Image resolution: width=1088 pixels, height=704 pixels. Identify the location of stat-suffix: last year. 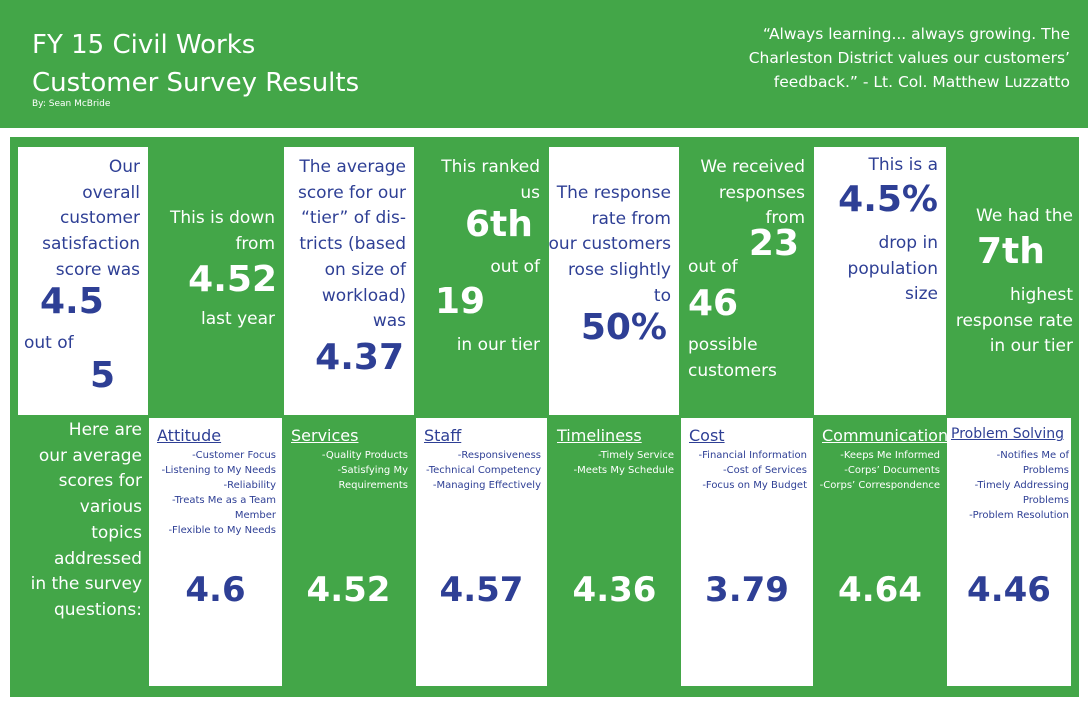
(238, 319).